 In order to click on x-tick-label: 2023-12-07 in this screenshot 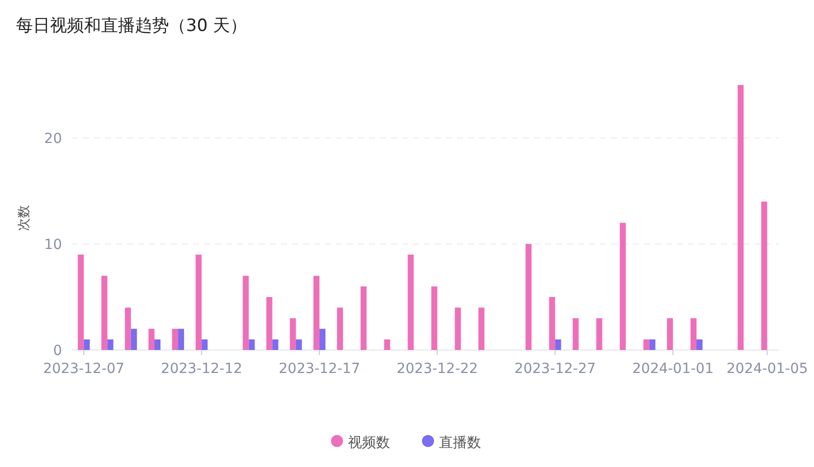, I will do `click(83, 369)`.